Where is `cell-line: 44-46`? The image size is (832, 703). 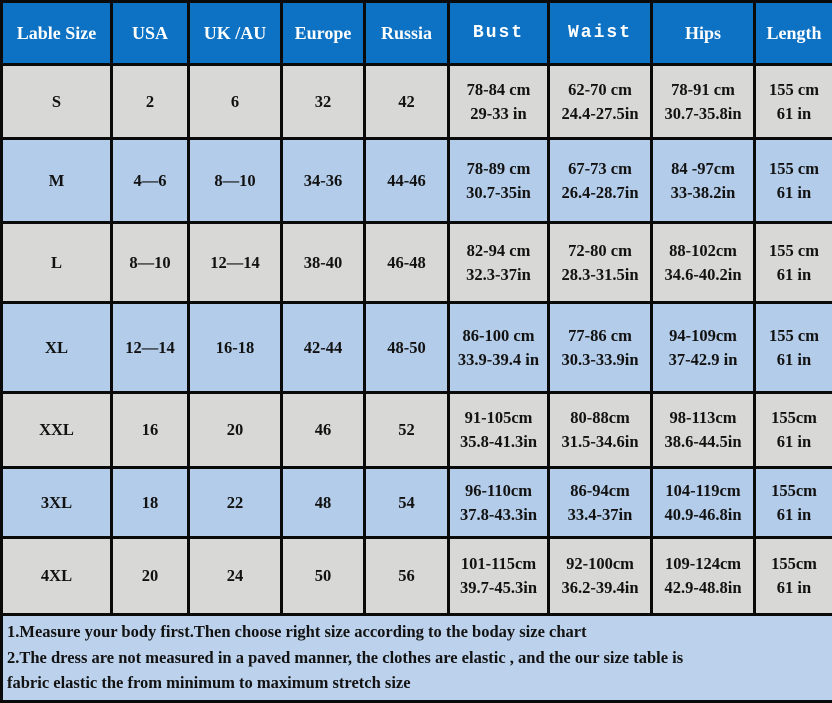 cell-line: 44-46 is located at coordinates (406, 181).